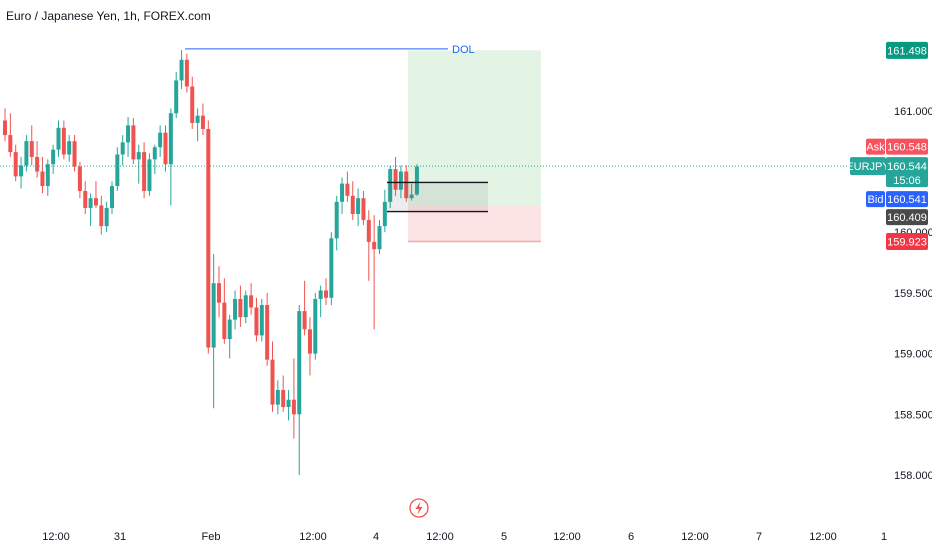 The image size is (932, 550). Describe the element at coordinates (330, 50) in the screenshot. I see `dol-annotation: DOL` at that location.